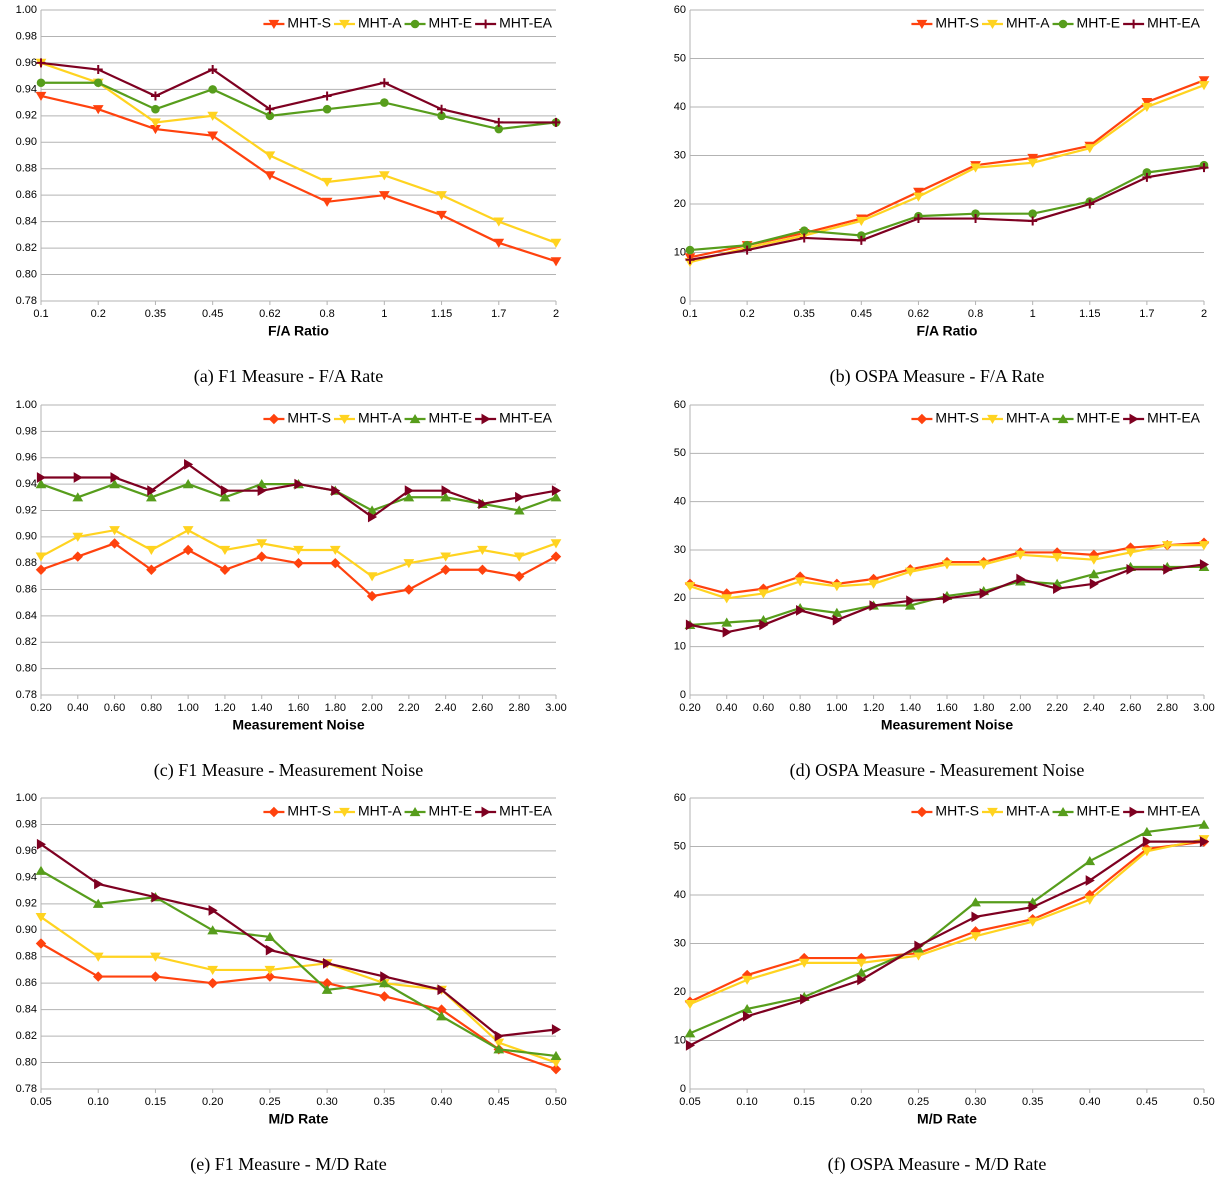  What do you see at coordinates (746, 1102) in the screenshot?
I see `x-tick-label: 0.10` at bounding box center [746, 1102].